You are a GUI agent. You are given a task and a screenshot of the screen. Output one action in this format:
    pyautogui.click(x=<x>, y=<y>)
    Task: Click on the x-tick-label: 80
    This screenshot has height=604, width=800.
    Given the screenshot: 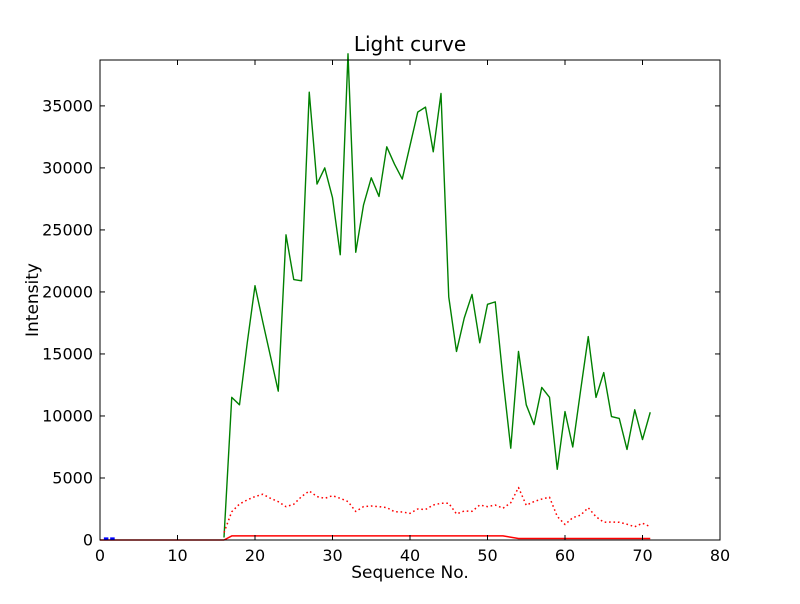 What is the action you would take?
    pyautogui.click(x=720, y=555)
    